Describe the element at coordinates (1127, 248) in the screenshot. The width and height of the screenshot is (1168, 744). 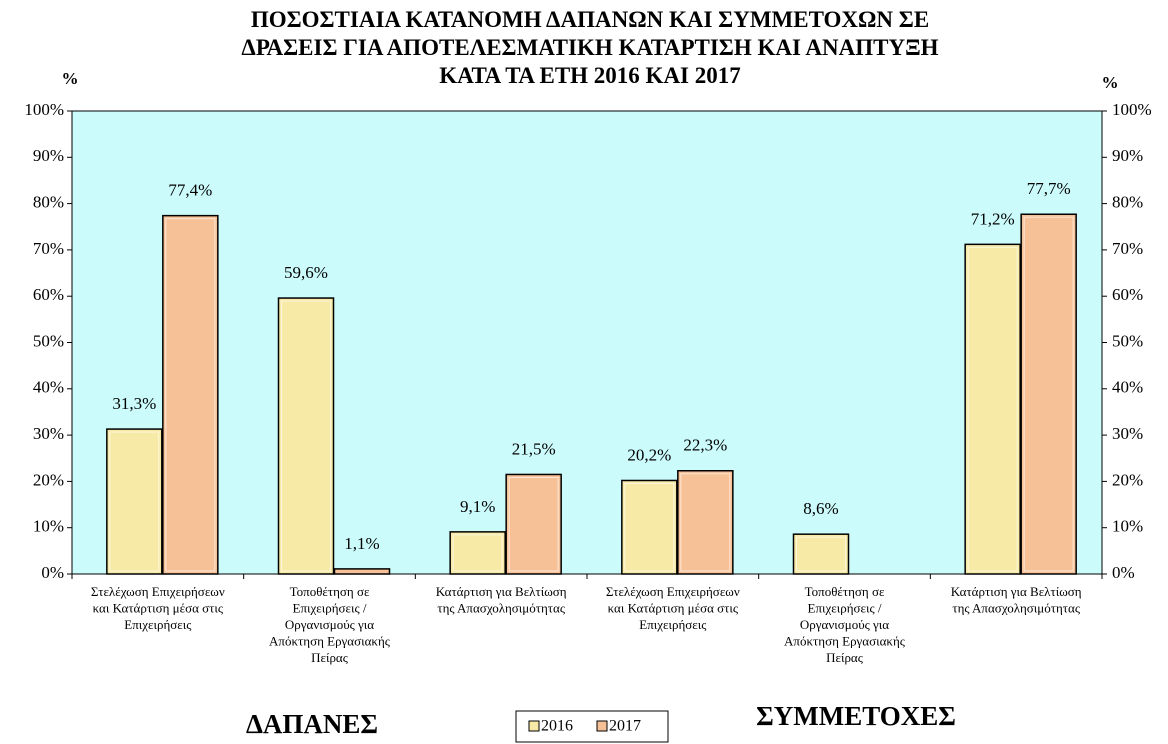
I see `y2-tick-label: 70%` at that location.